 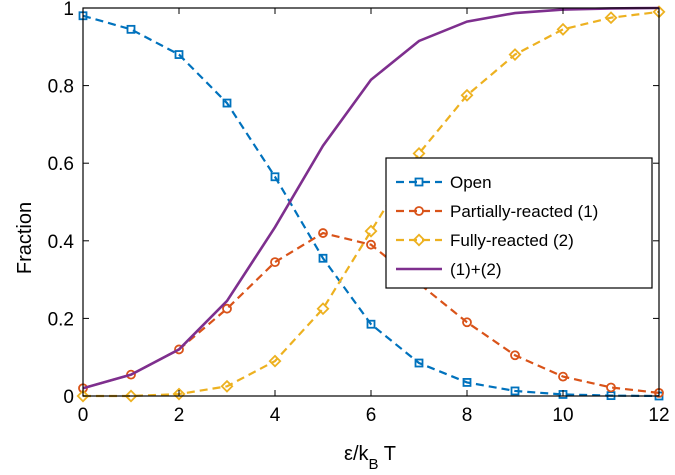 I want to click on x-tick-label: 10, so click(x=562, y=415).